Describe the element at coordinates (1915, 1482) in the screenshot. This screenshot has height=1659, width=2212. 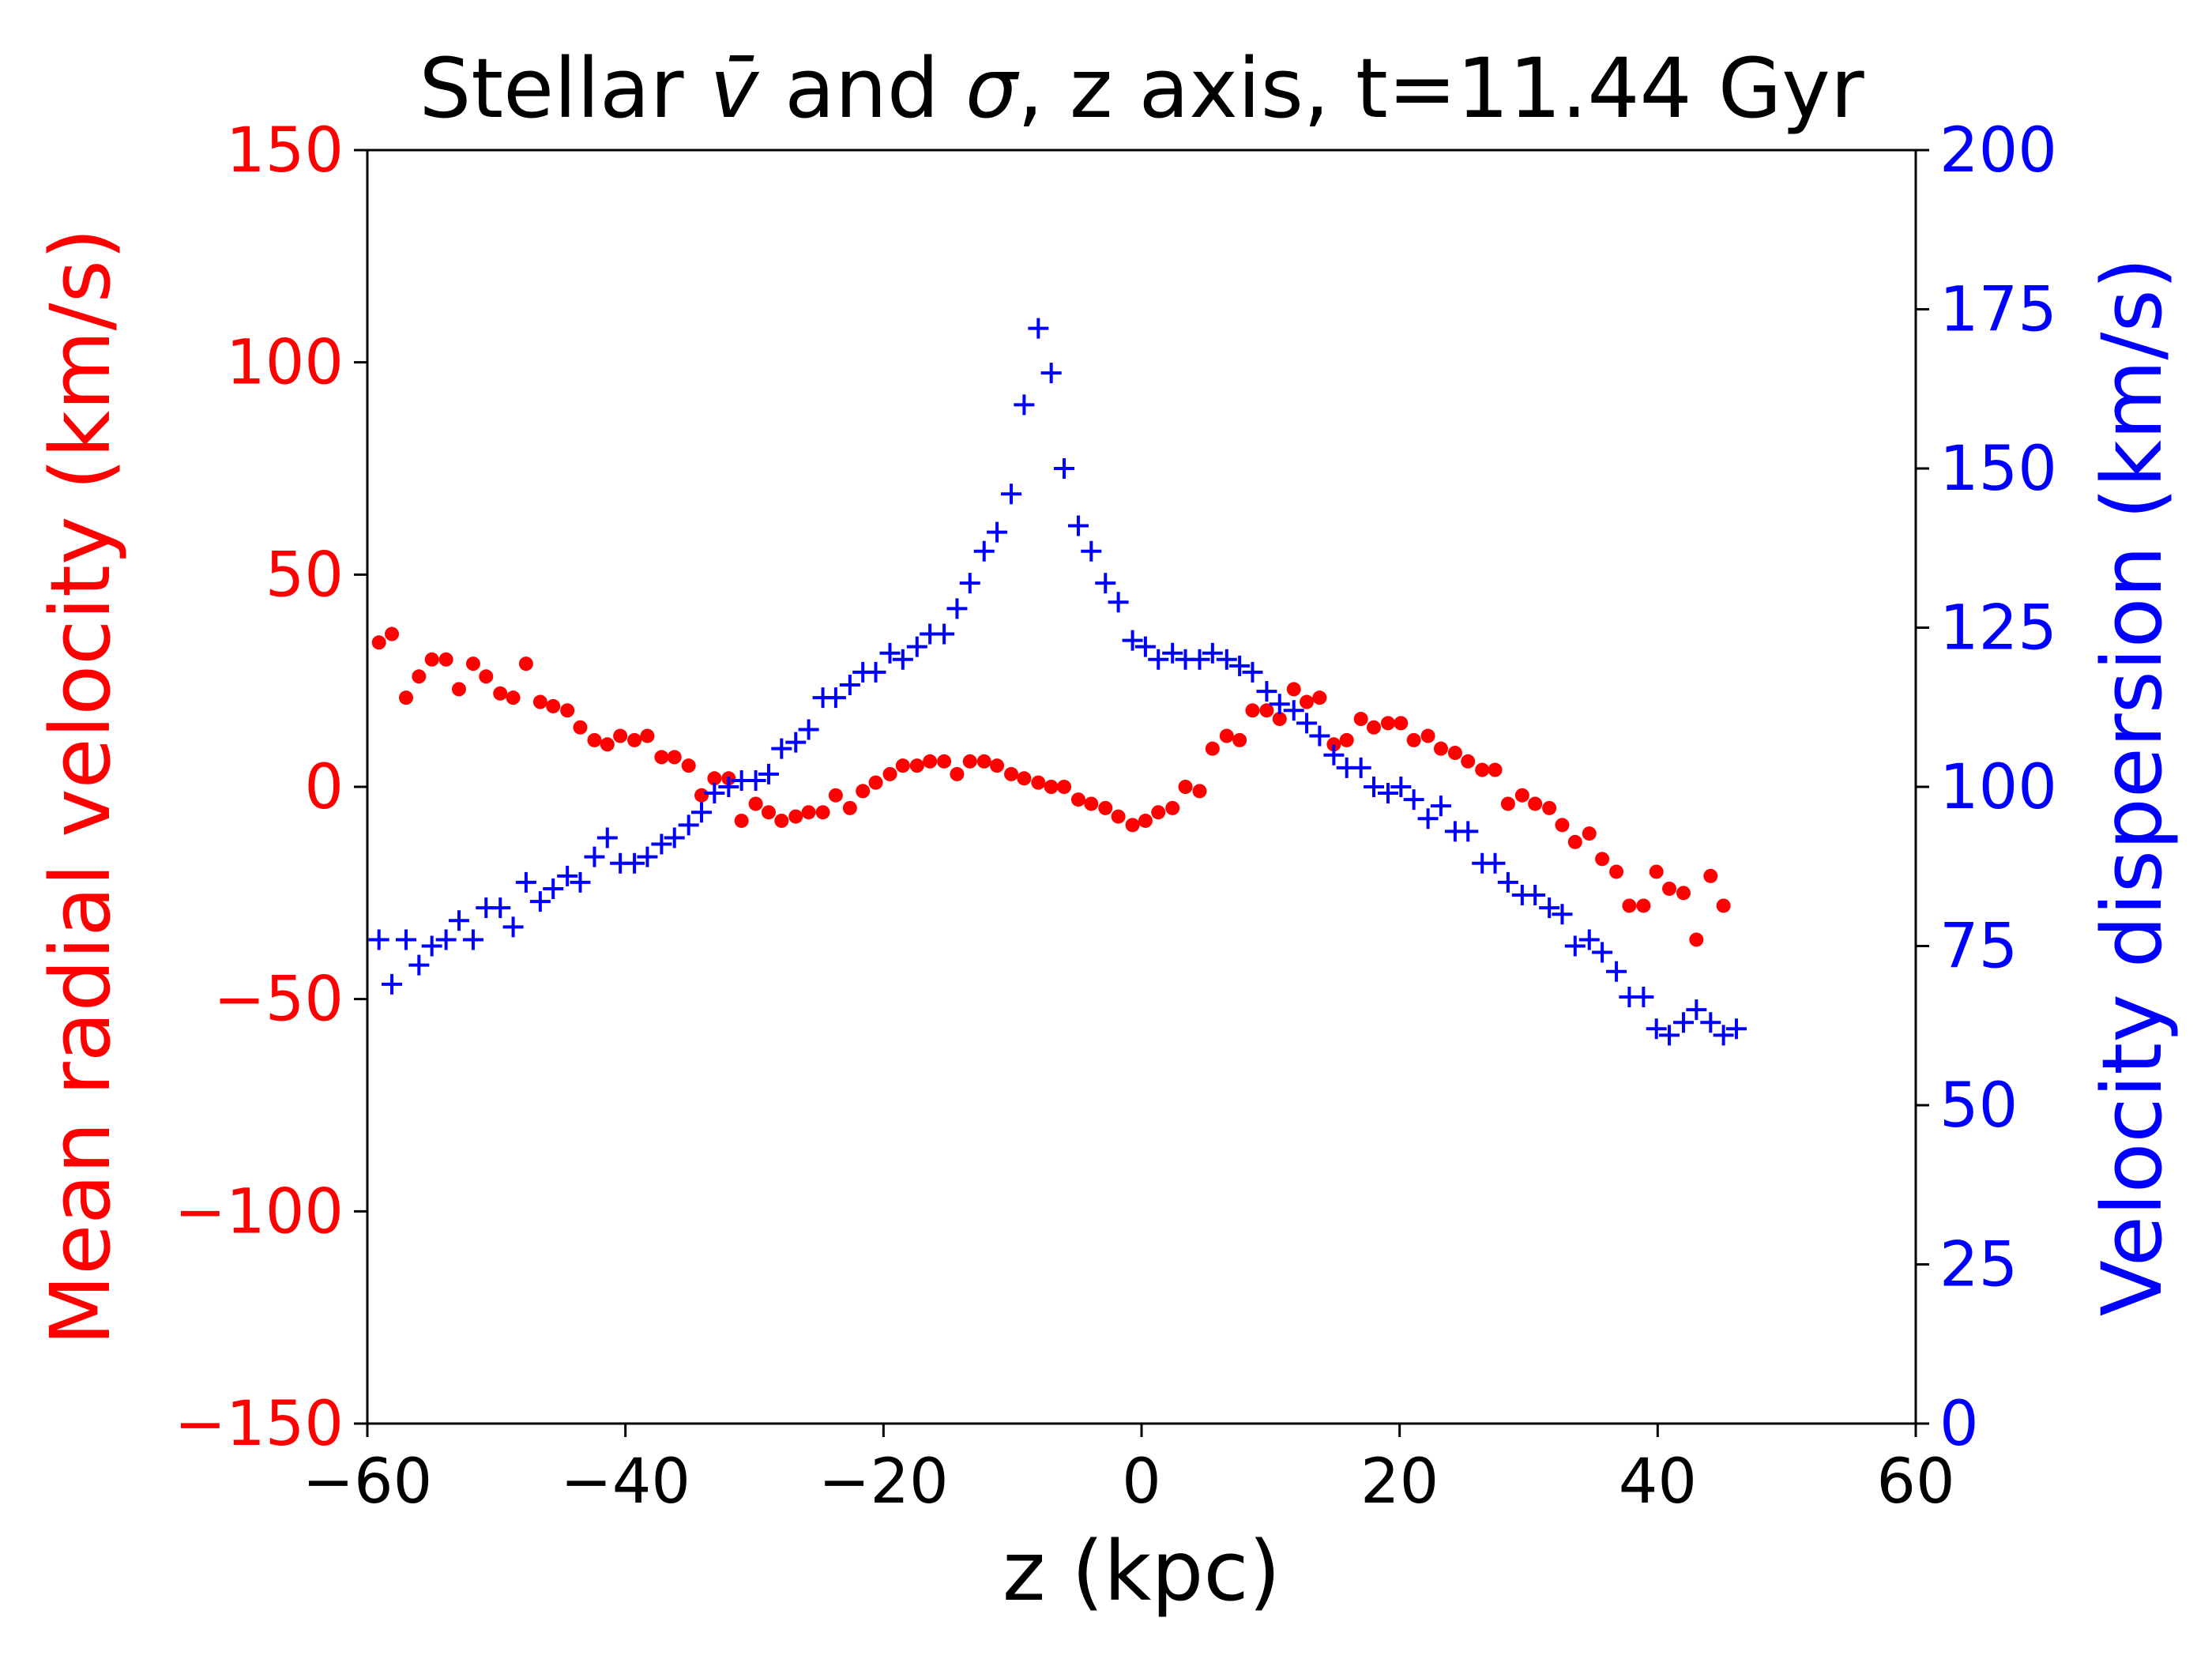
I see `x-tick-label: 60` at that location.